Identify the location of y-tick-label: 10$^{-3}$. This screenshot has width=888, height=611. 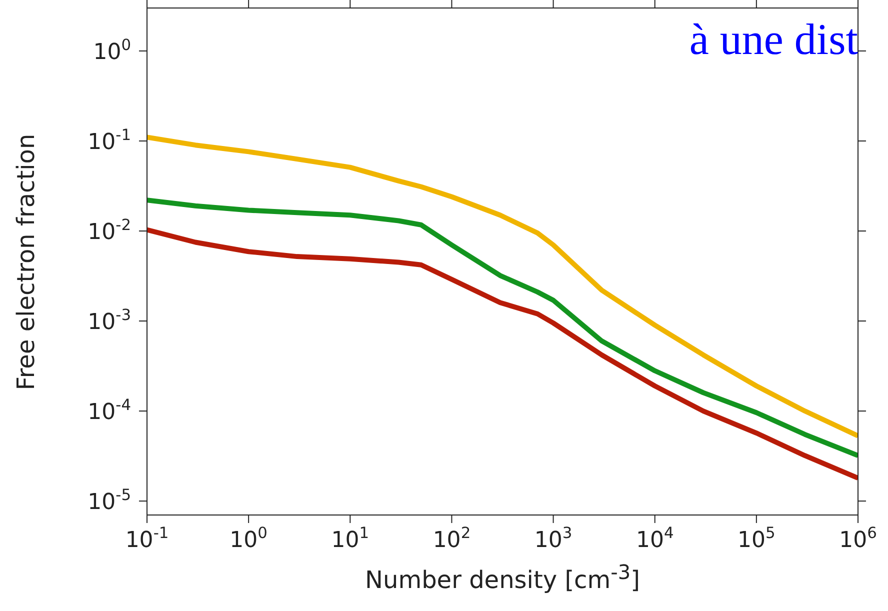
(109, 321).